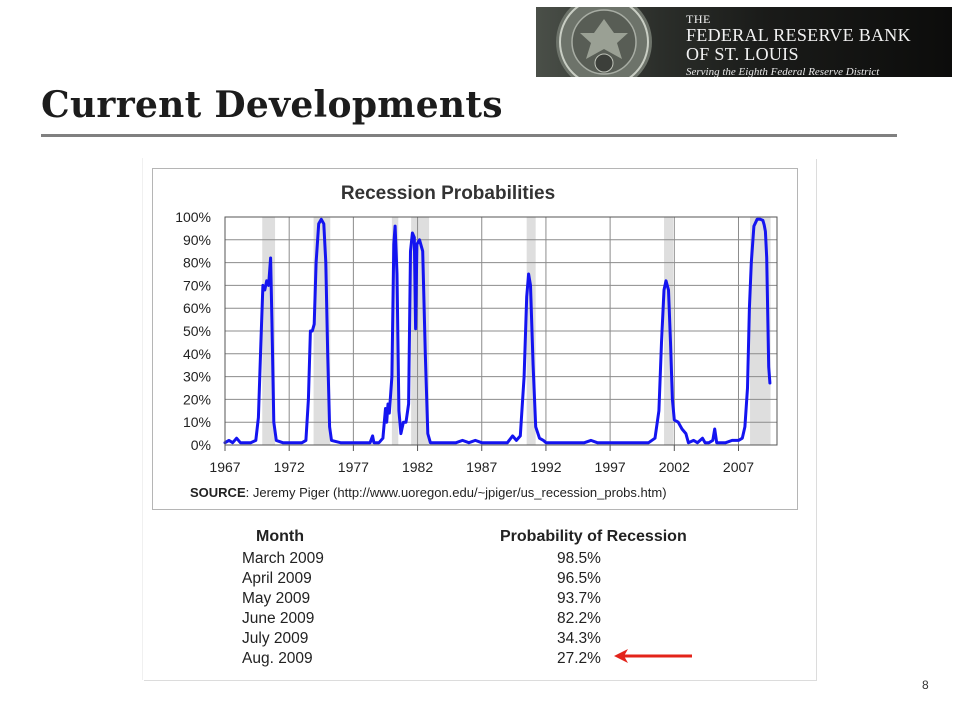 Image resolution: width=960 pixels, height=720 pixels. I want to click on y-tick-label: 90%, so click(197, 240).